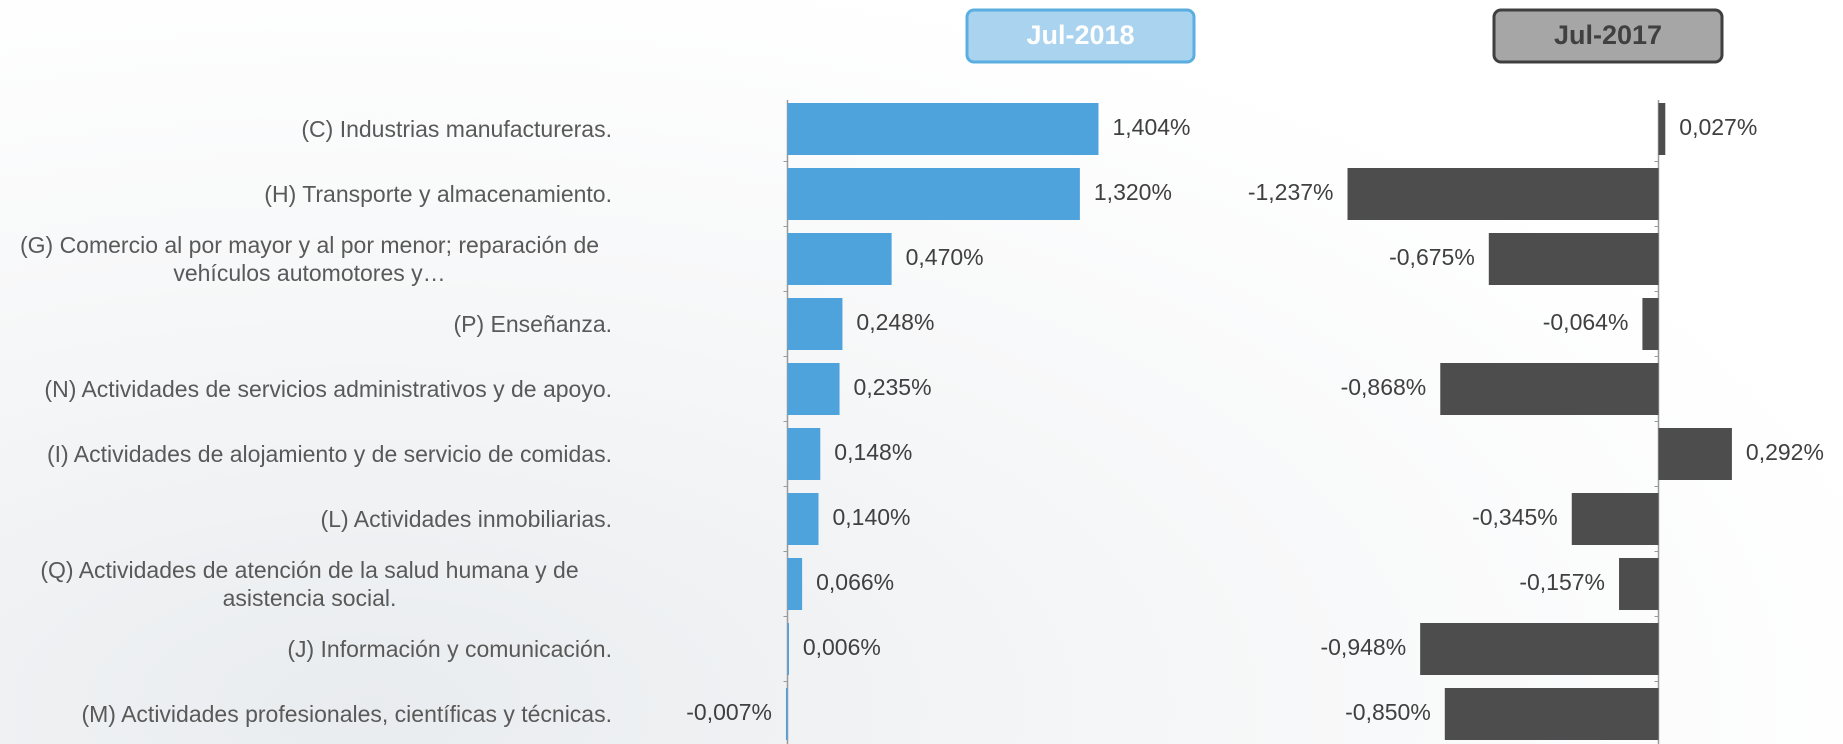  I want to click on value-label: 0,066%, so click(855, 582).